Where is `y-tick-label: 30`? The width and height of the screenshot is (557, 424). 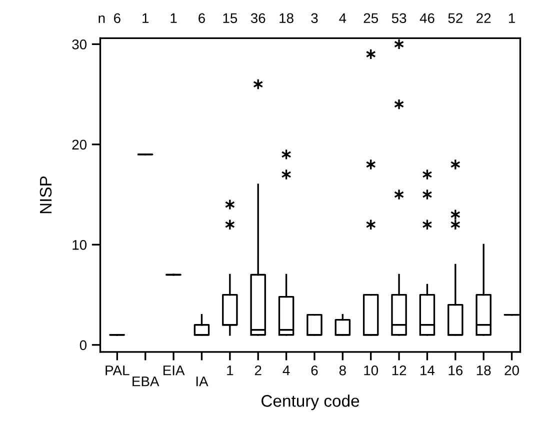
y-tick-label: 30 is located at coordinates (79, 45).